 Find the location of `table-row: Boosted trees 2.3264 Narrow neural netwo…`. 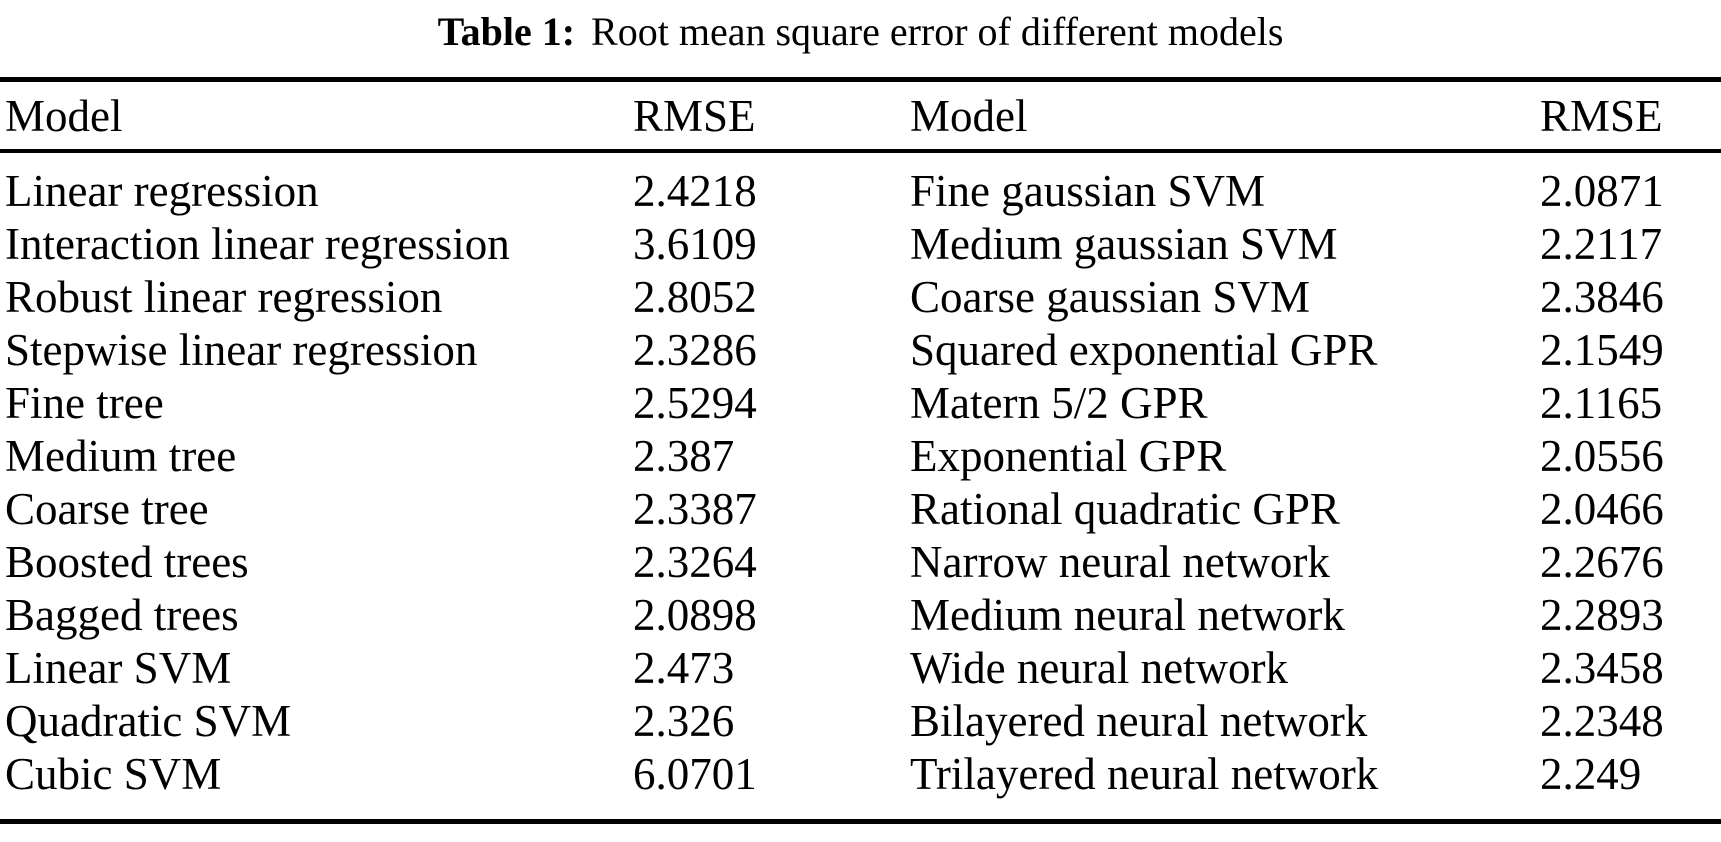

table-row: Boosted trees 2.3264 Narrow neural netwo… is located at coordinates (860, 562).